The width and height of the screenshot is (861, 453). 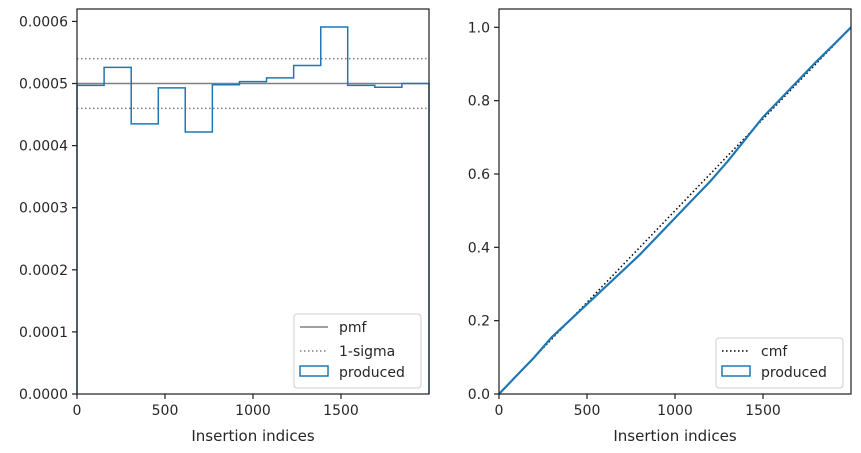 What do you see at coordinates (479, 28) in the screenshot?
I see `y-tick-label: 1.0` at bounding box center [479, 28].